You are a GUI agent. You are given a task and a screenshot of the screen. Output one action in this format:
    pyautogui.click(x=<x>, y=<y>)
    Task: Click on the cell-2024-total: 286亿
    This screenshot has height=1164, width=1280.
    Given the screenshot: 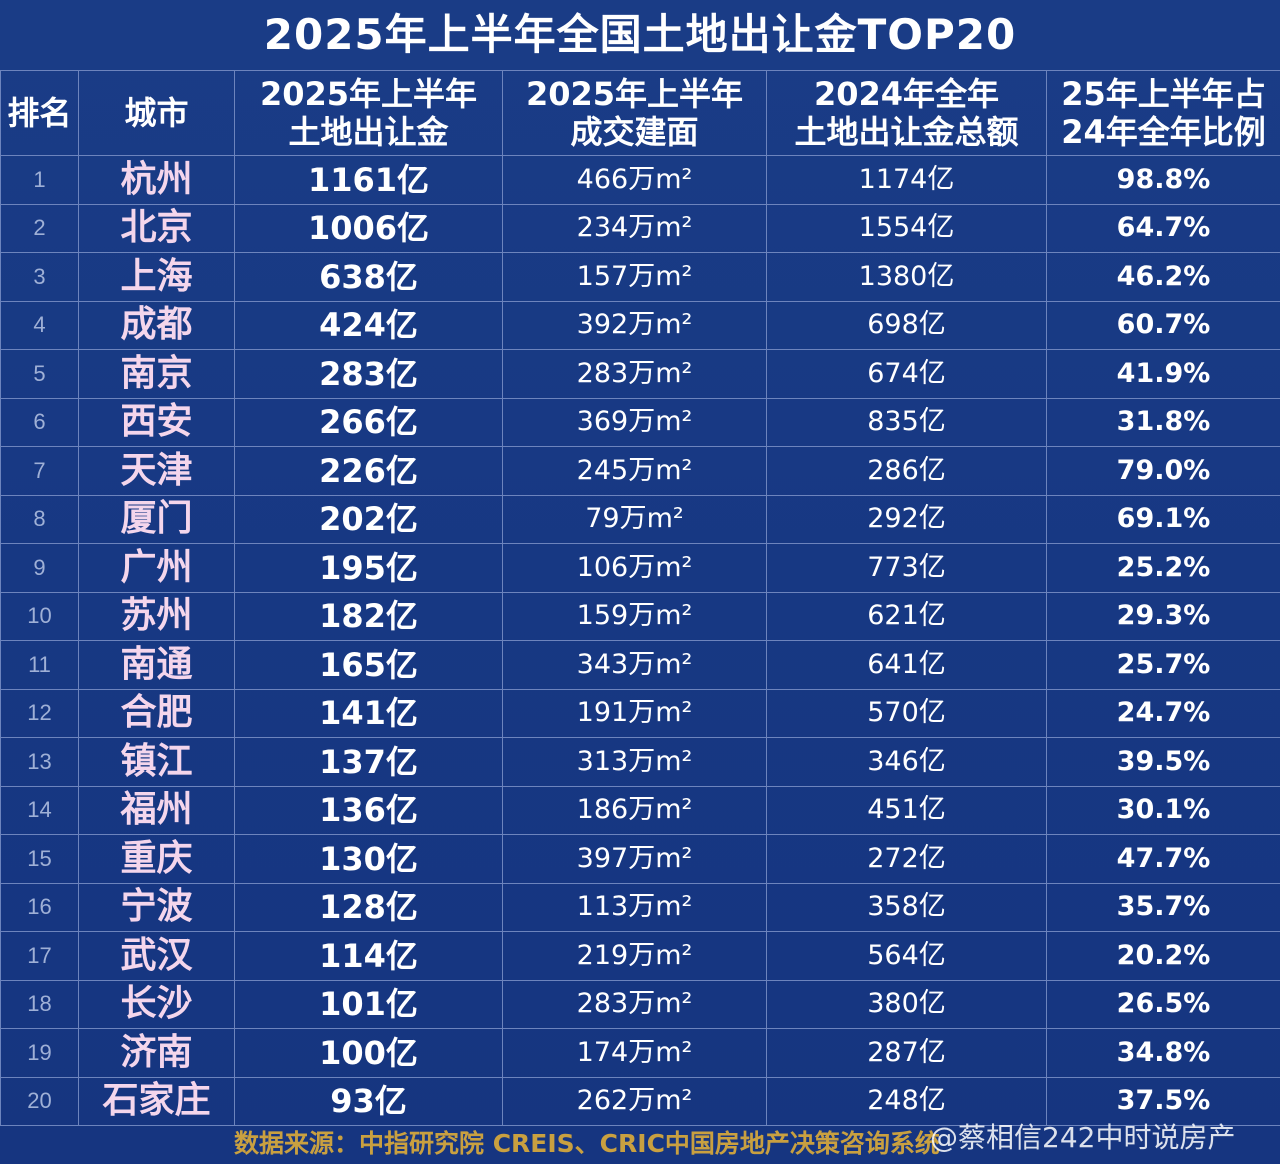 What is the action you would take?
    pyautogui.click(x=906, y=471)
    